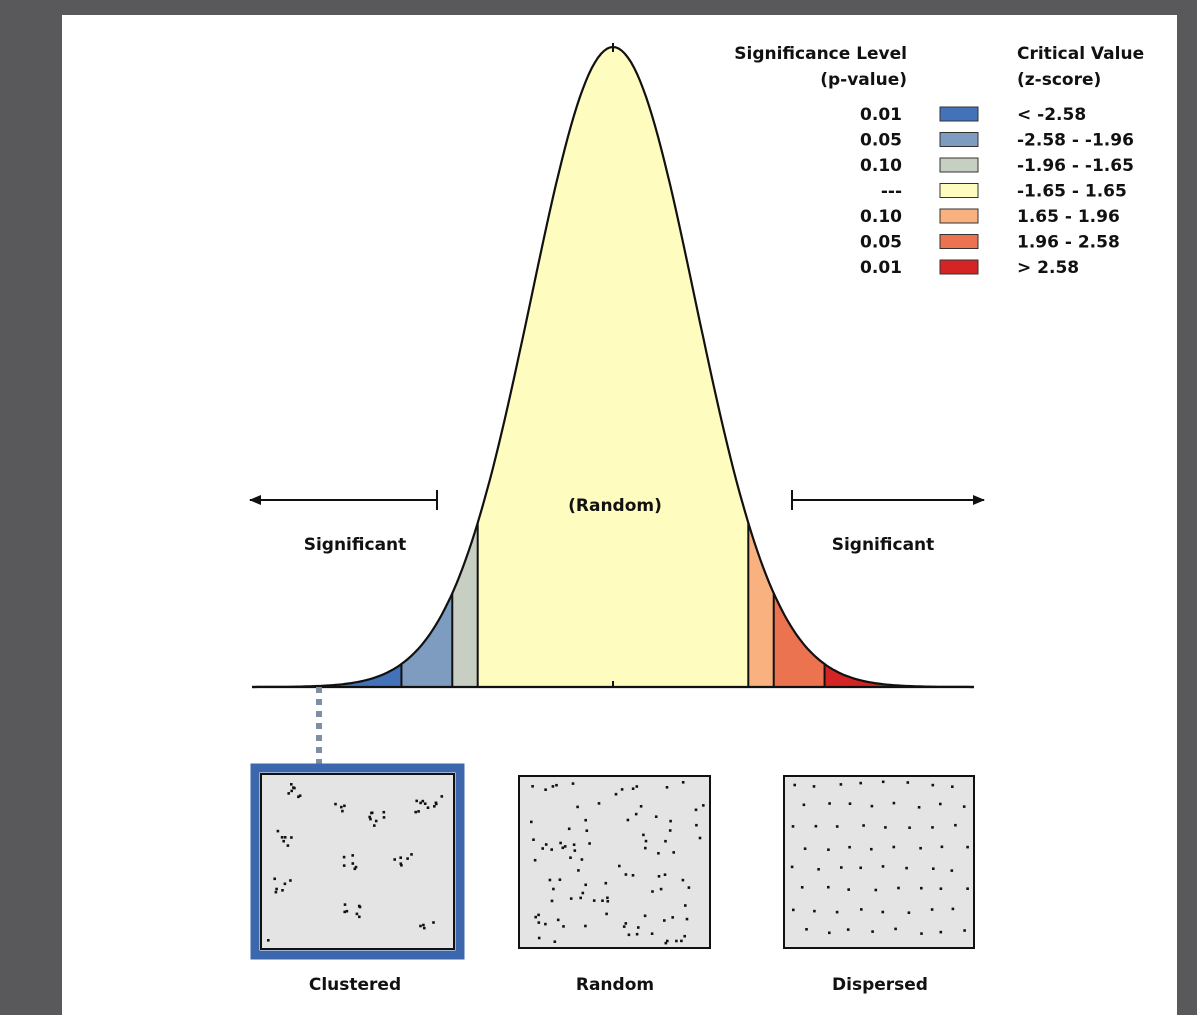  I want to click on pattern-clustered: Clustered, so click(357, 879).